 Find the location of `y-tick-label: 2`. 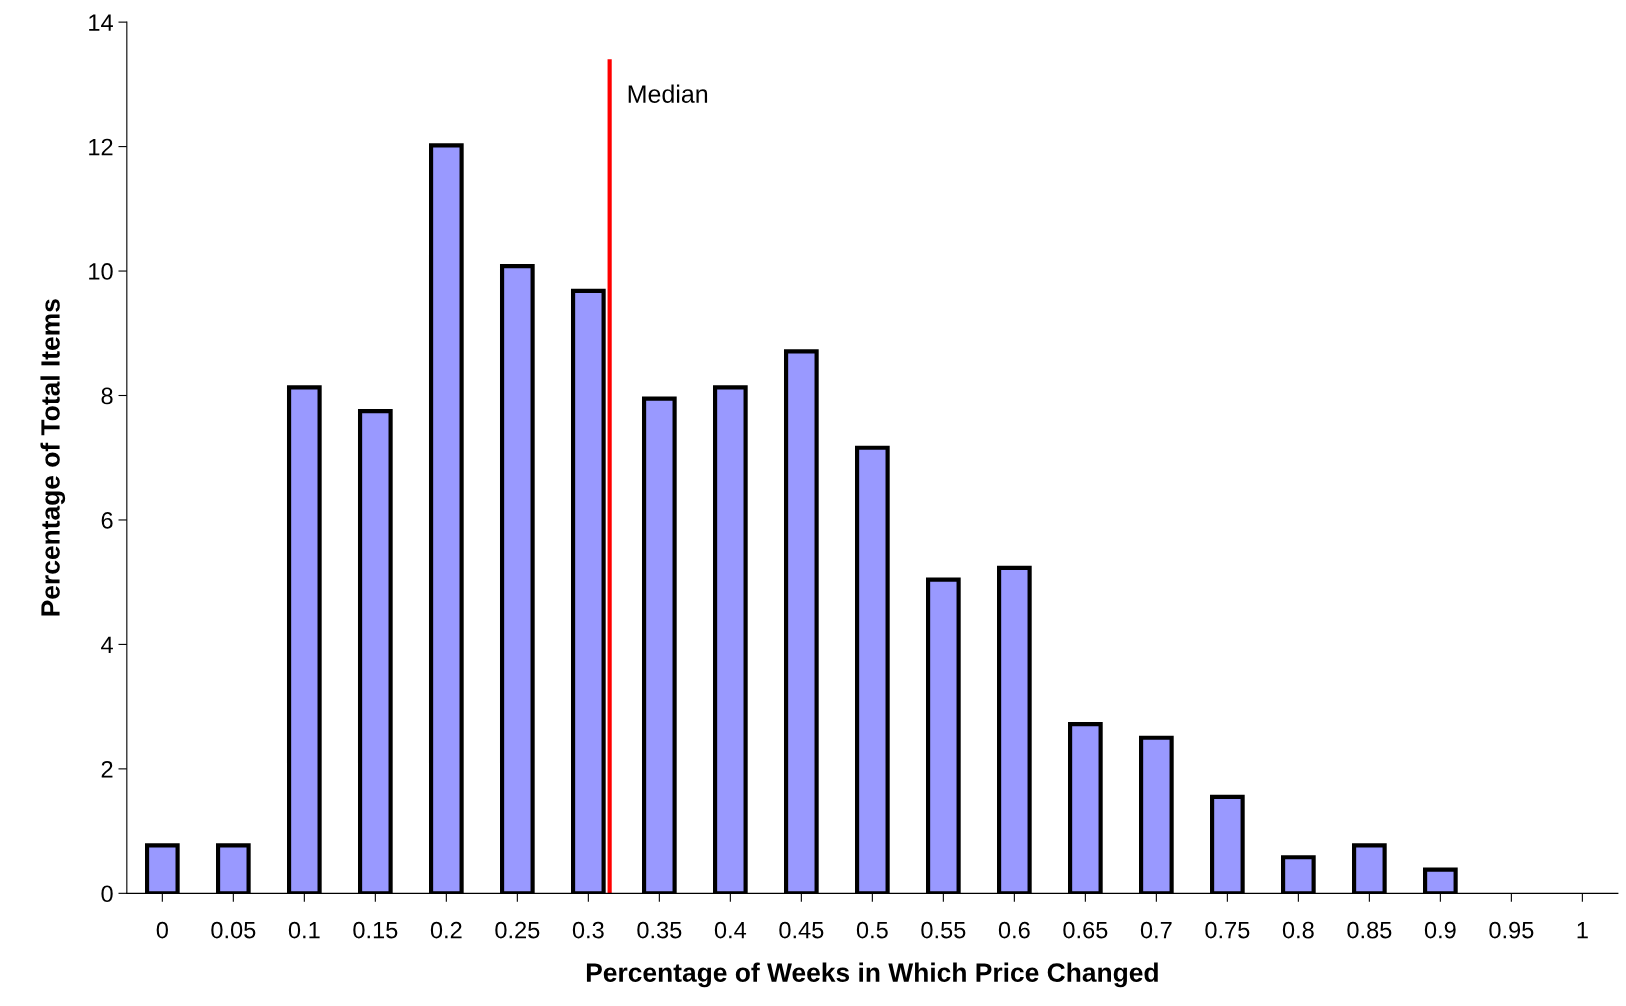

y-tick-label: 2 is located at coordinates (107, 769).